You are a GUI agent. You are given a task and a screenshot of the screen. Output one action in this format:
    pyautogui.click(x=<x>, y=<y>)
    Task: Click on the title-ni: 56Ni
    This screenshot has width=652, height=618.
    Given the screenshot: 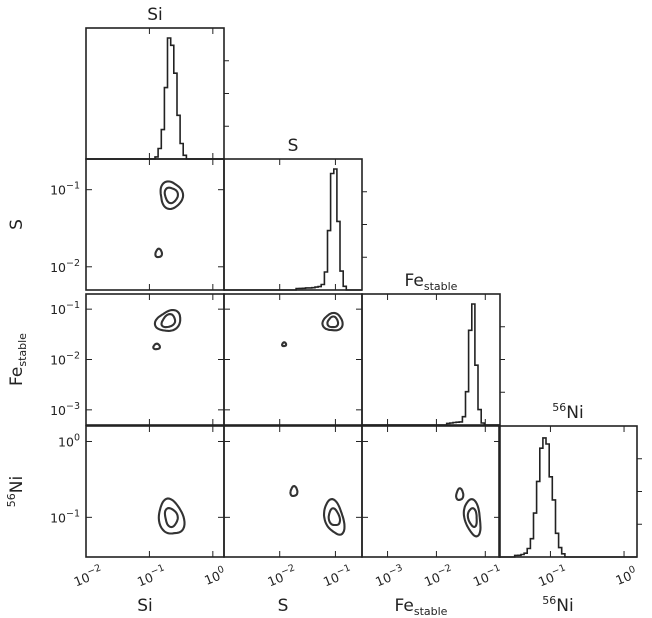 What is the action you would take?
    pyautogui.click(x=567, y=412)
    